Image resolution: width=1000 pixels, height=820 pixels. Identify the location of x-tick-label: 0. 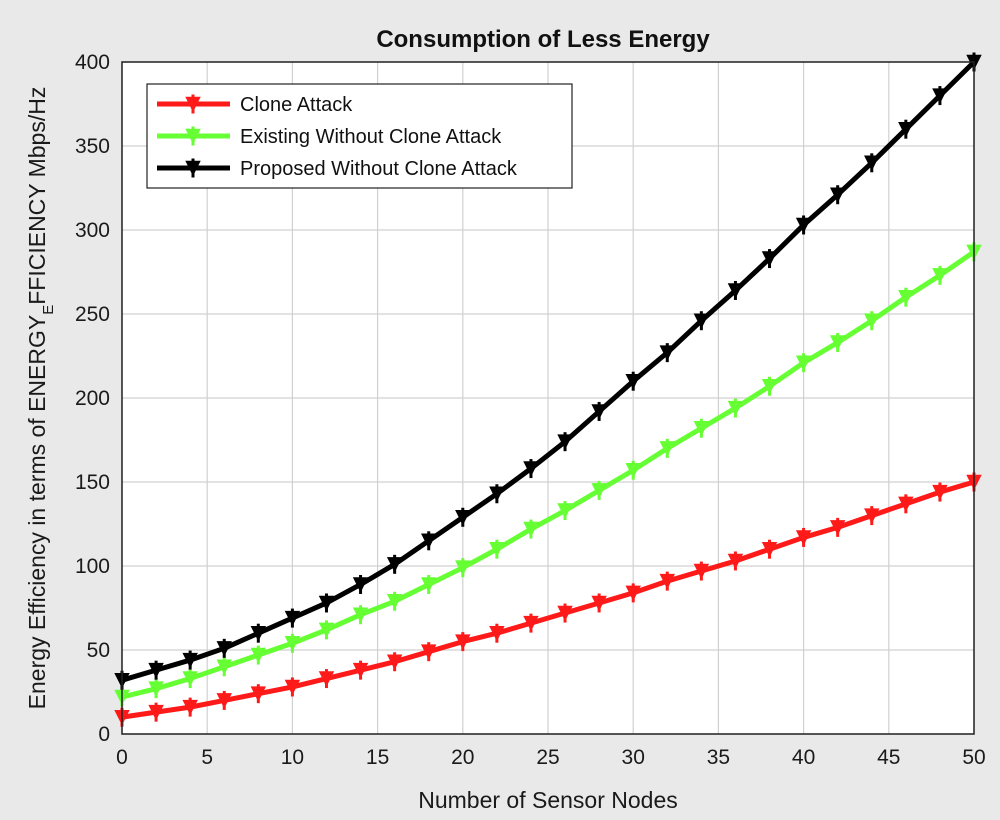
(122, 757).